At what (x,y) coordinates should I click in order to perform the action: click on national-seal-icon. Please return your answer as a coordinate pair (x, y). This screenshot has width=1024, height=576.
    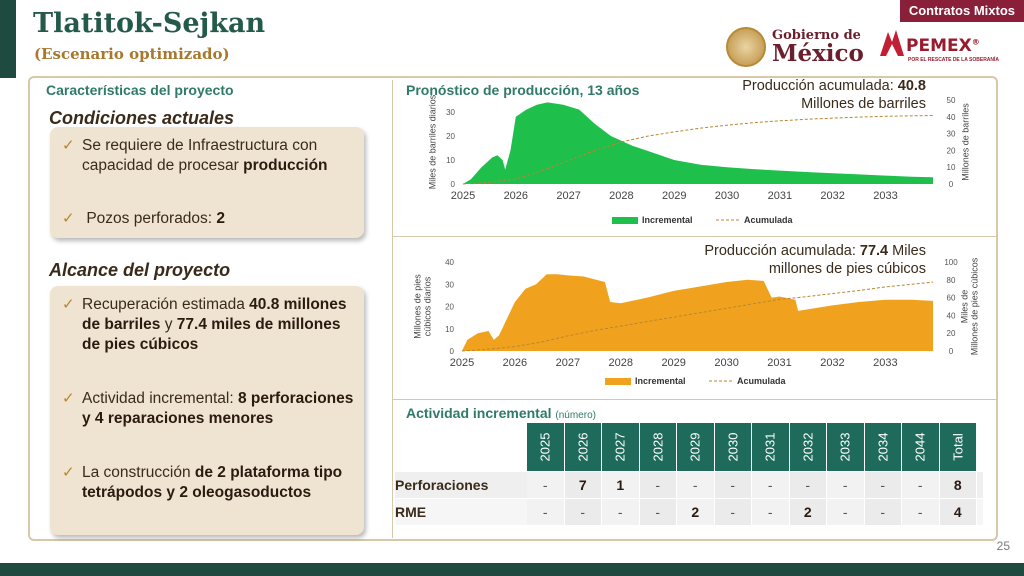
    Looking at the image, I should click on (746, 47).